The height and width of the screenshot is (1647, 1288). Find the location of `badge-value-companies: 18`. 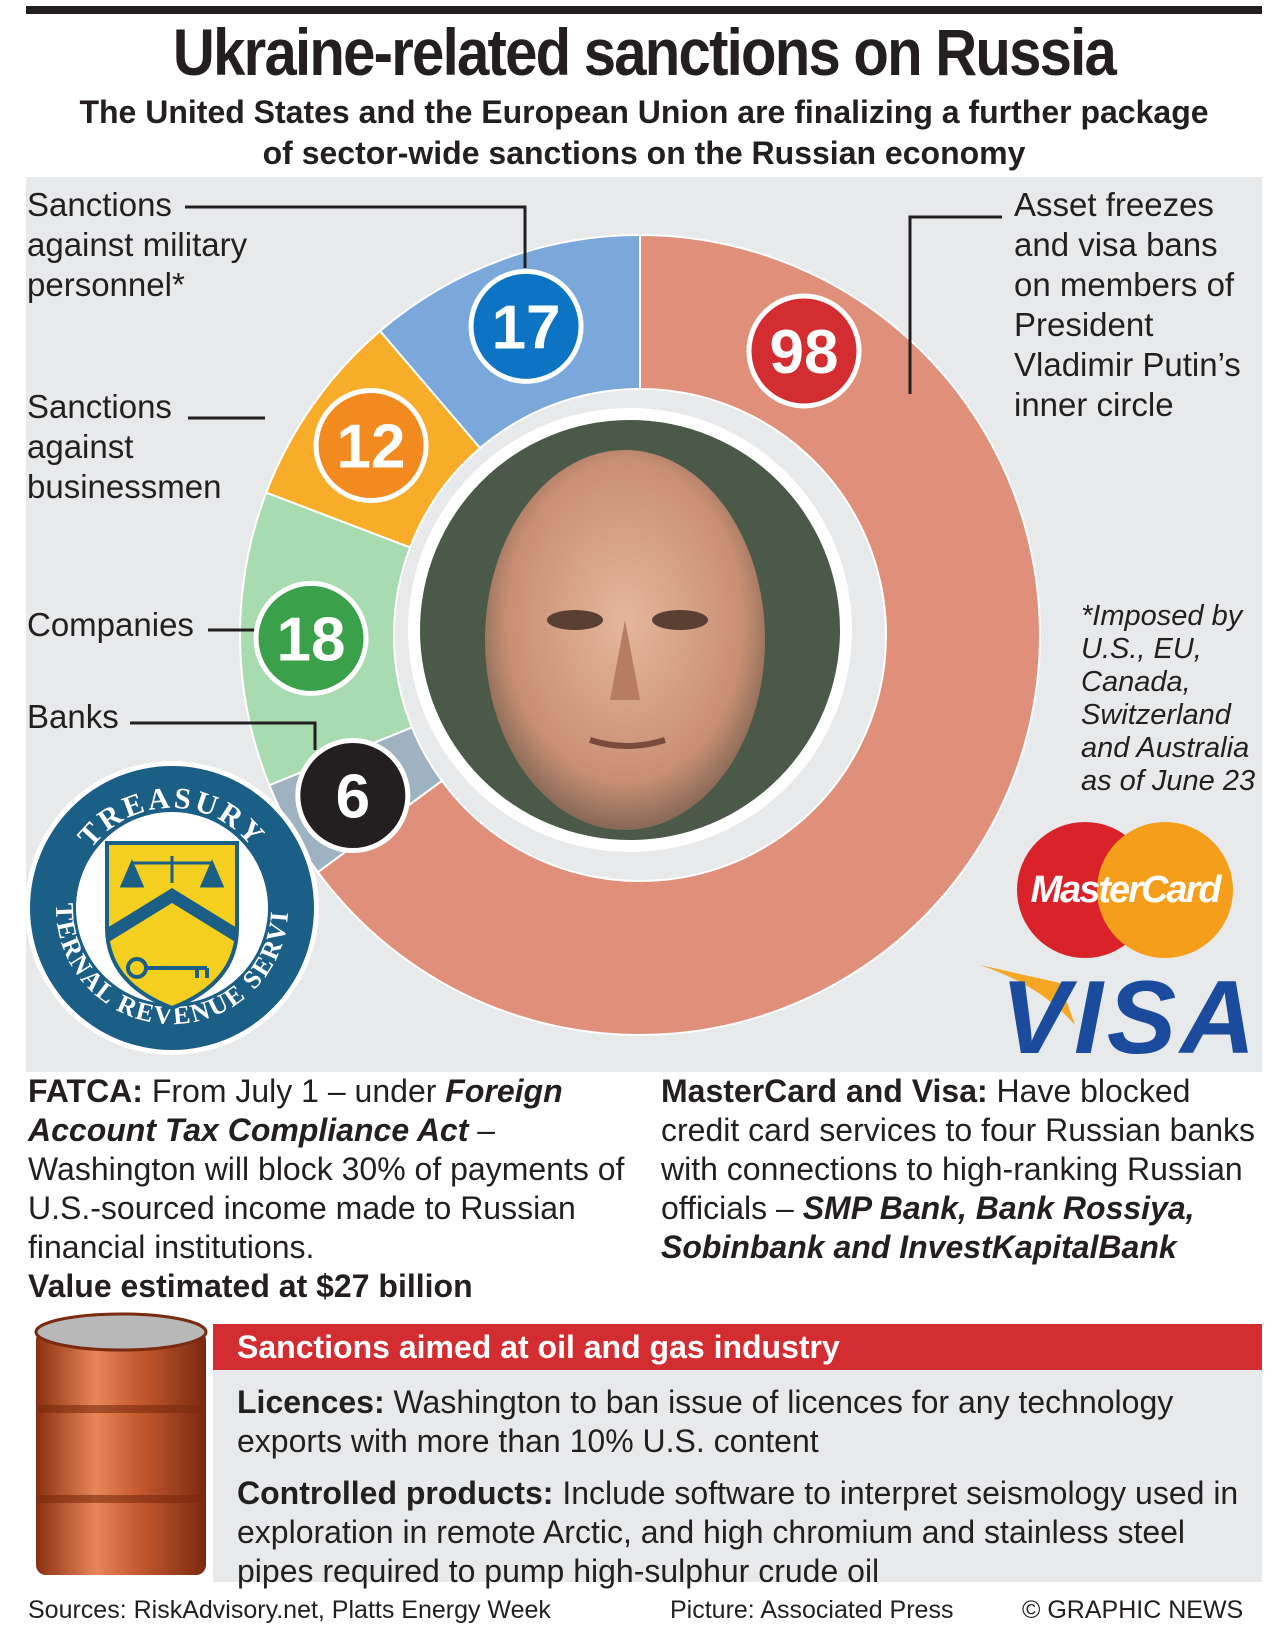

badge-value-companies: 18 is located at coordinates (311, 639).